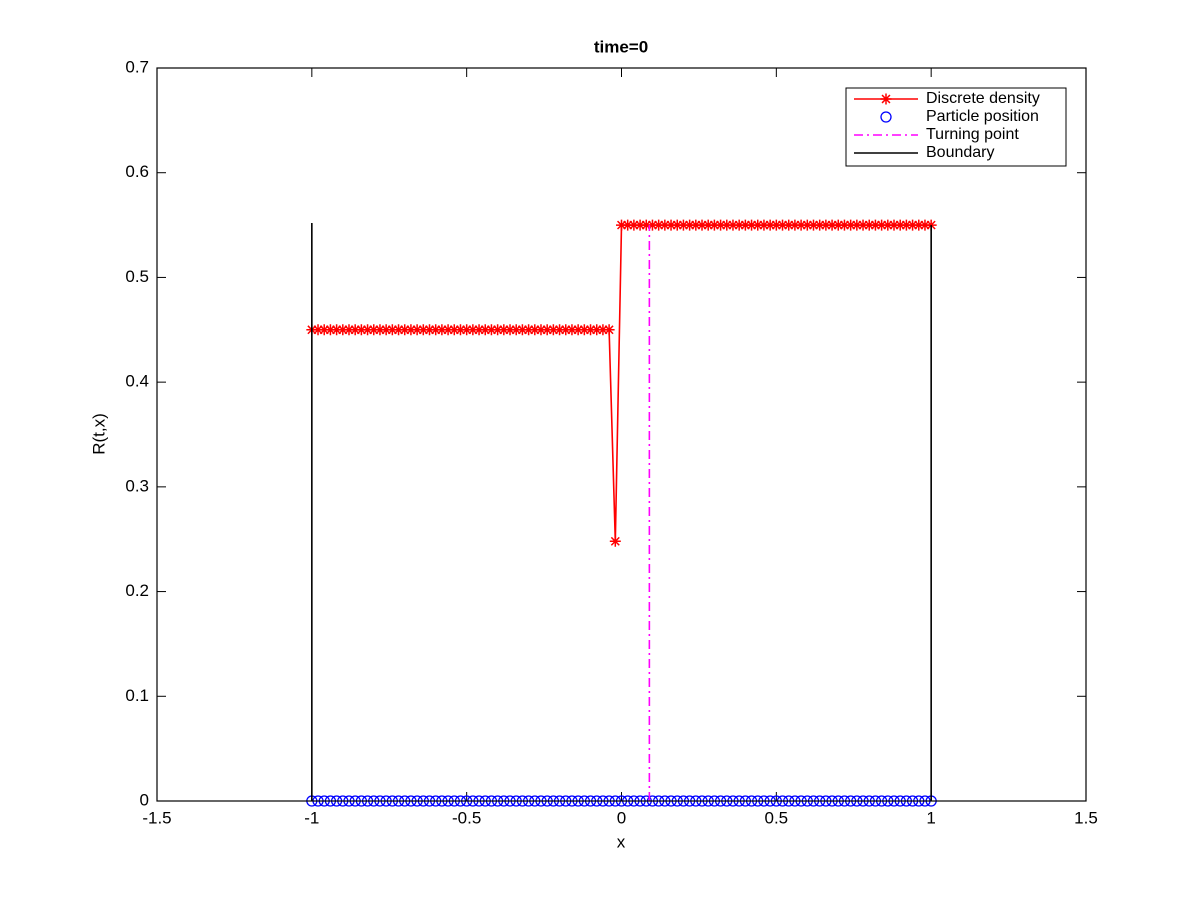 The width and height of the screenshot is (1200, 905). Describe the element at coordinates (137, 695) in the screenshot. I see `y-tick-label: 0.1` at that location.